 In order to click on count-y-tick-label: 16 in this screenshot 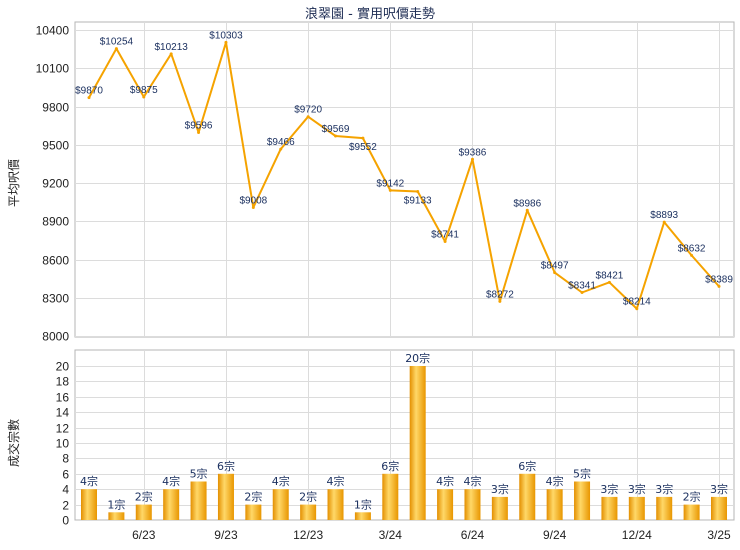, I will do `click(63, 398)`.